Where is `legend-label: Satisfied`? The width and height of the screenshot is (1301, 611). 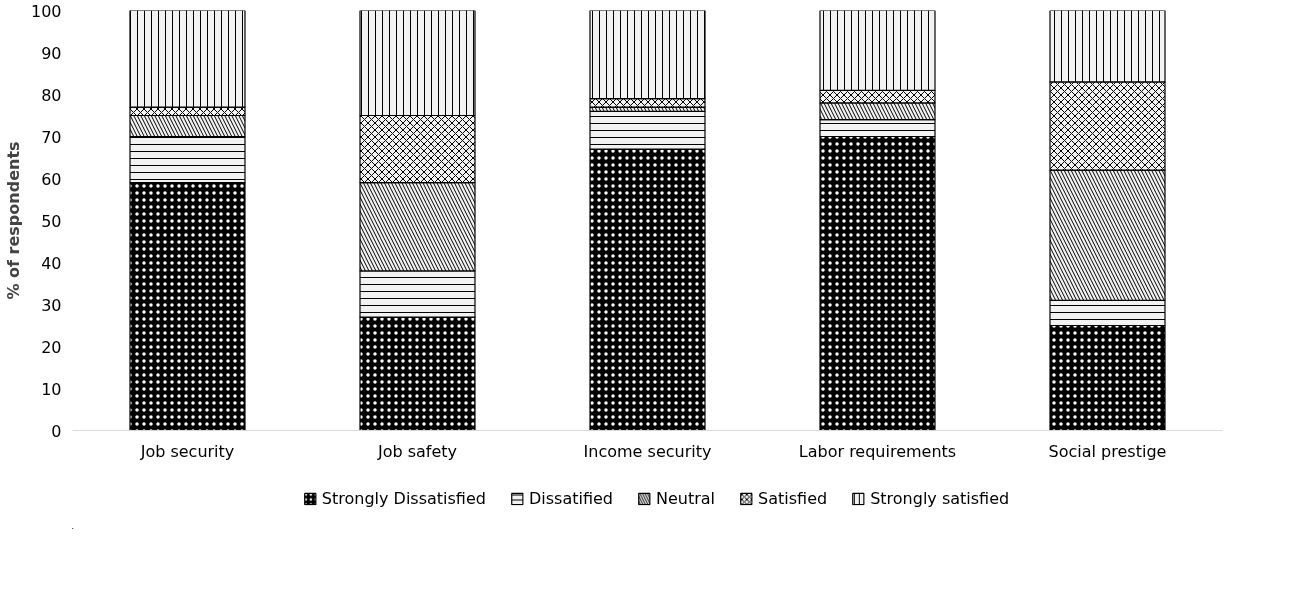
legend-label: Satisfied is located at coordinates (793, 498).